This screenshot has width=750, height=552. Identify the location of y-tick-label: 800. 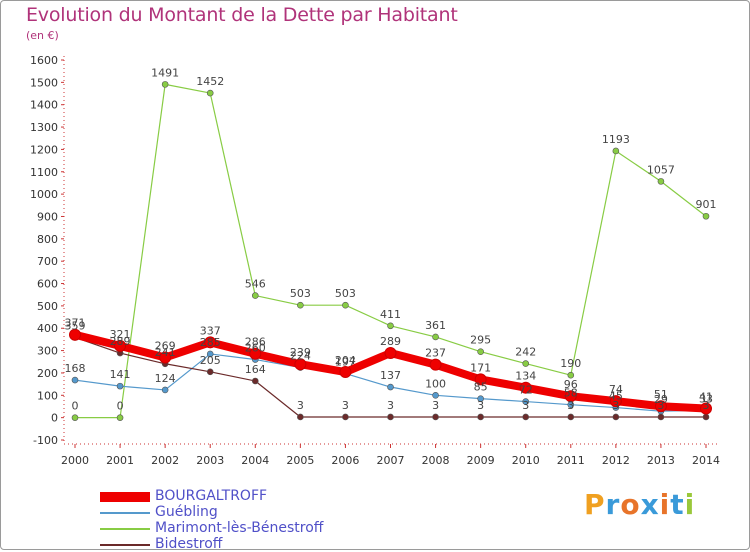
(47, 239).